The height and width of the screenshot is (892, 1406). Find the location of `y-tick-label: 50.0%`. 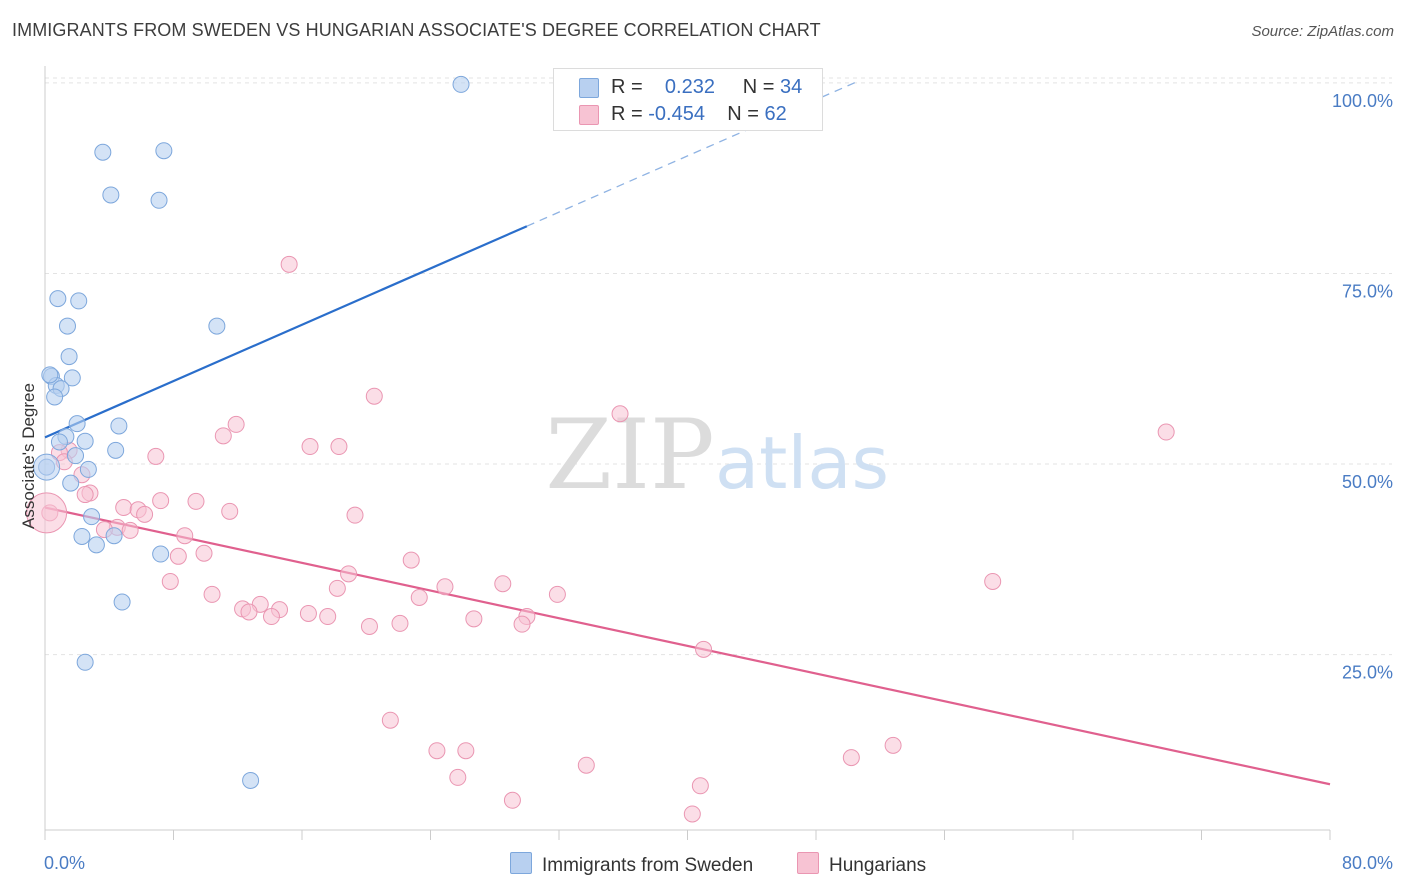

y-tick-label: 50.0% is located at coordinates (1367, 482).